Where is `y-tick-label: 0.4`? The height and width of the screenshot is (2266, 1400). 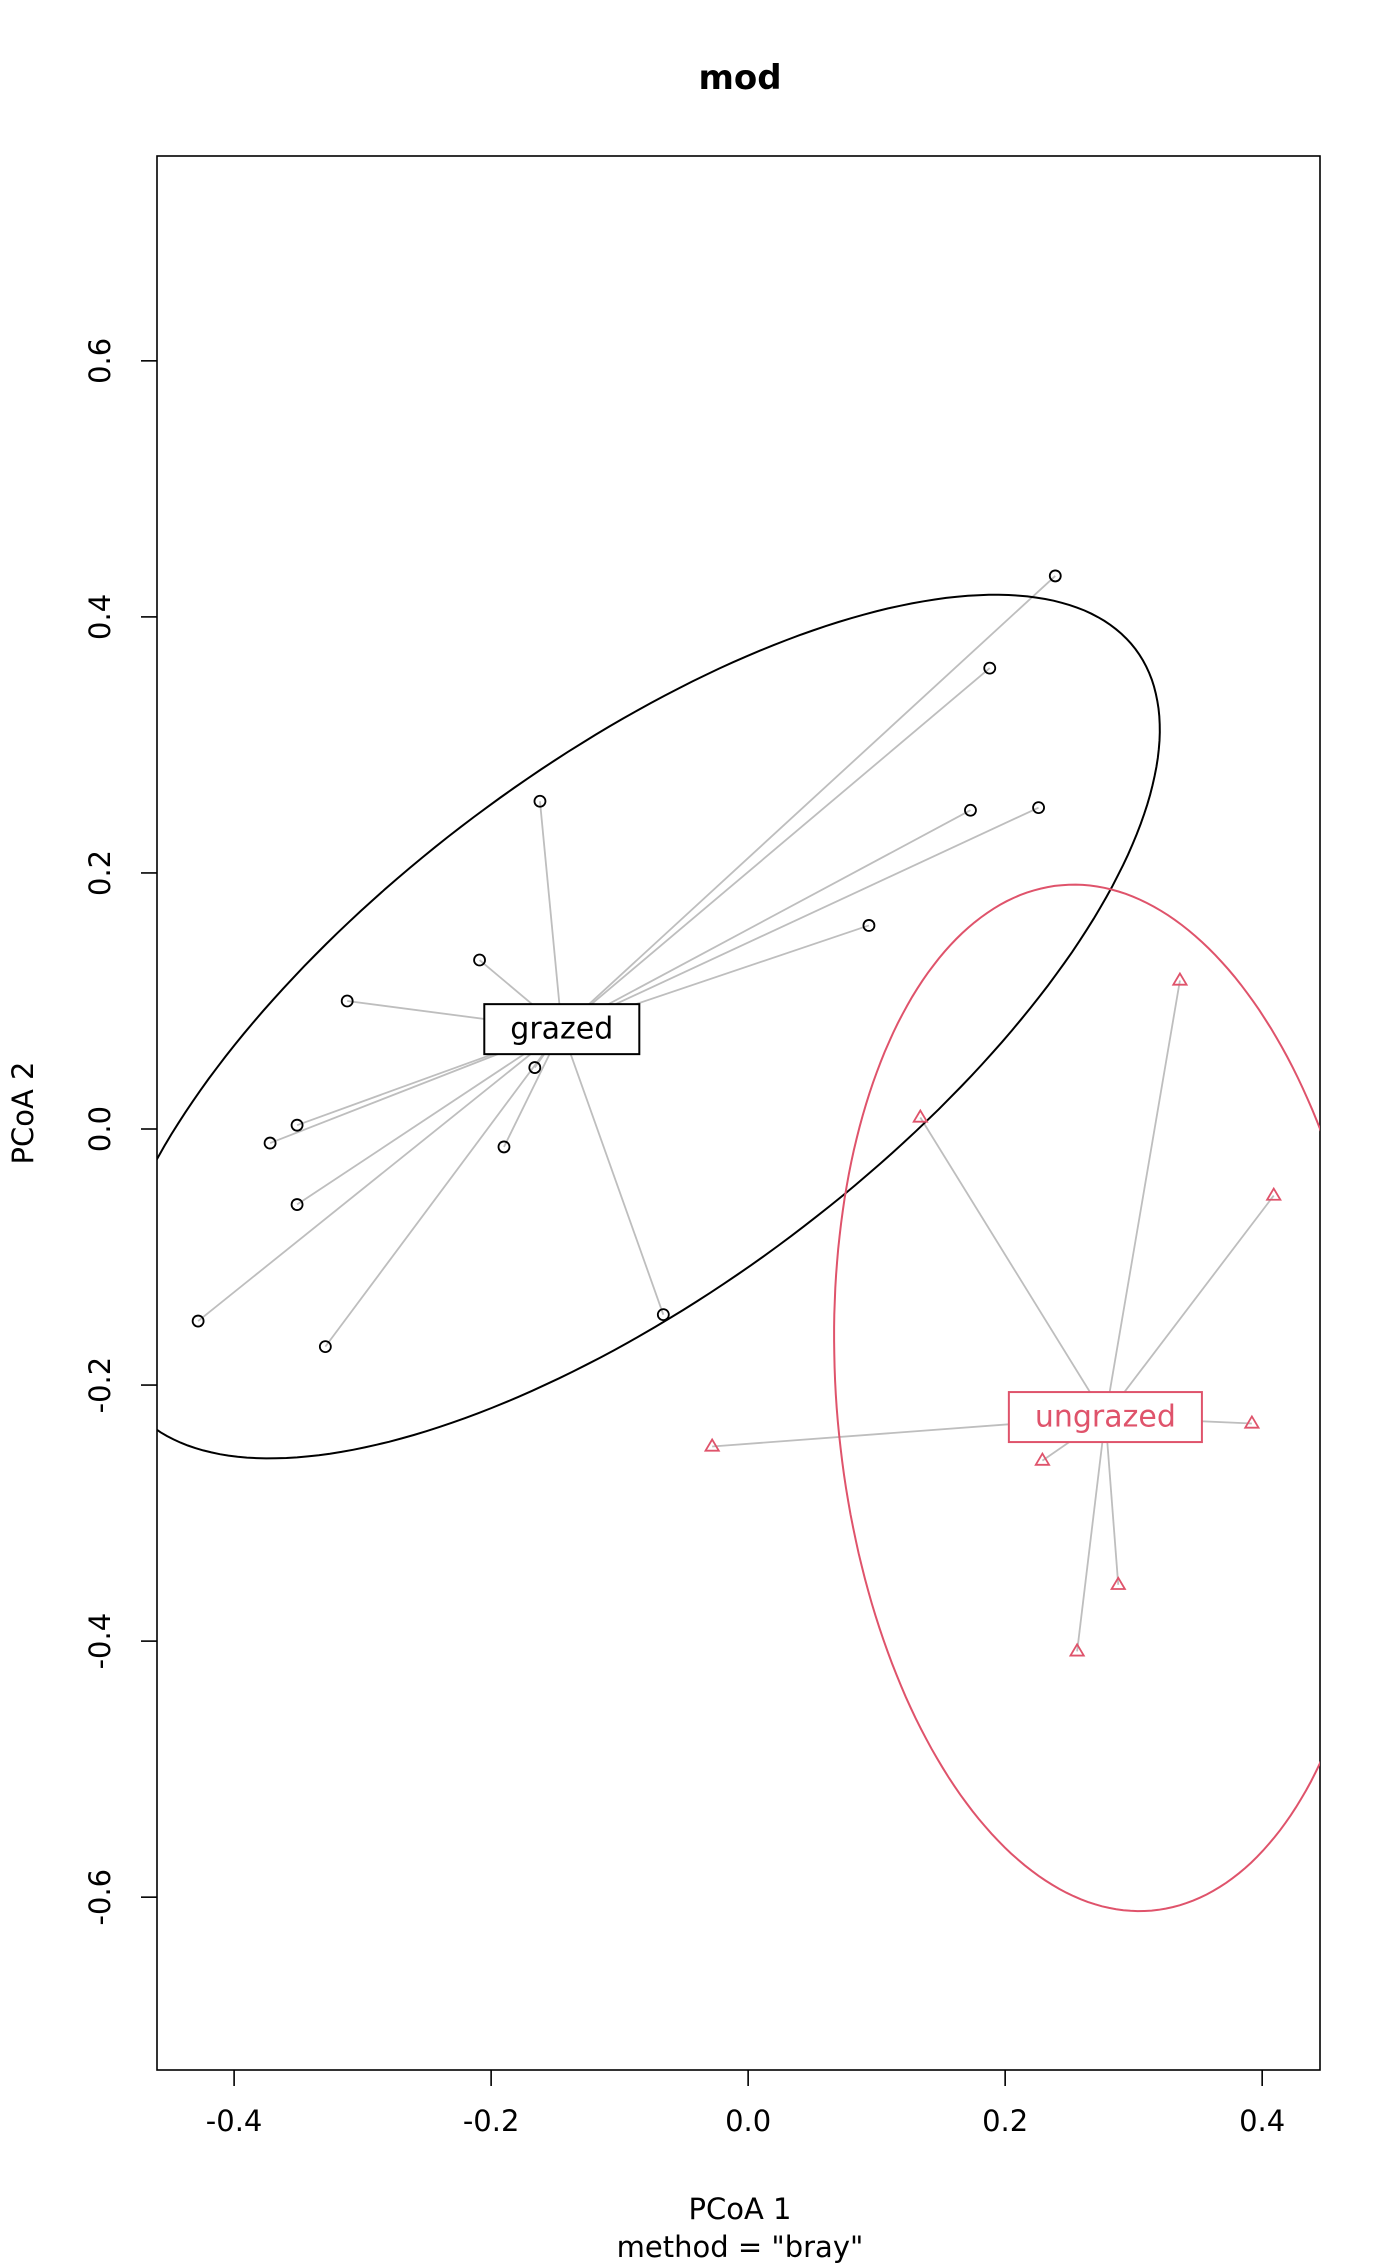
y-tick-label: 0.4 is located at coordinates (100, 617).